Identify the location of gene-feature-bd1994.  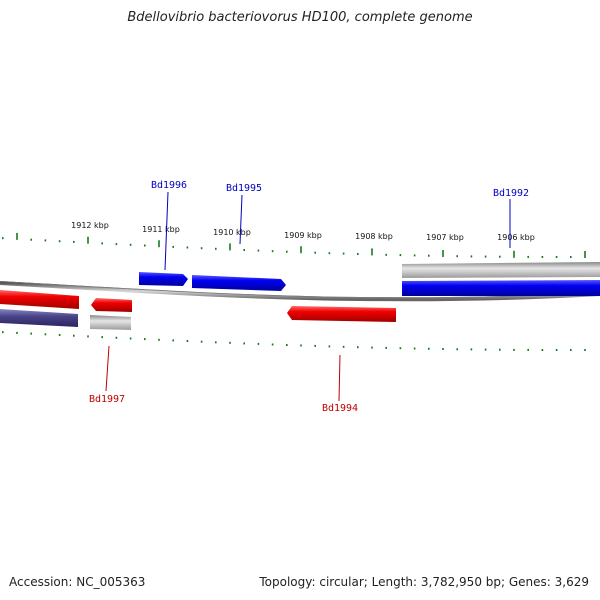
(341, 314).